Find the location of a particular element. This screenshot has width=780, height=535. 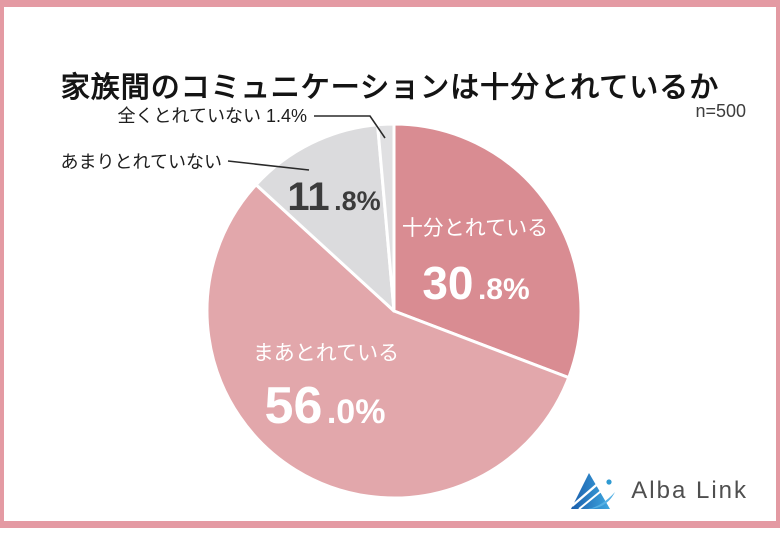

value-sufficient-int: 30 is located at coordinates (447, 283).